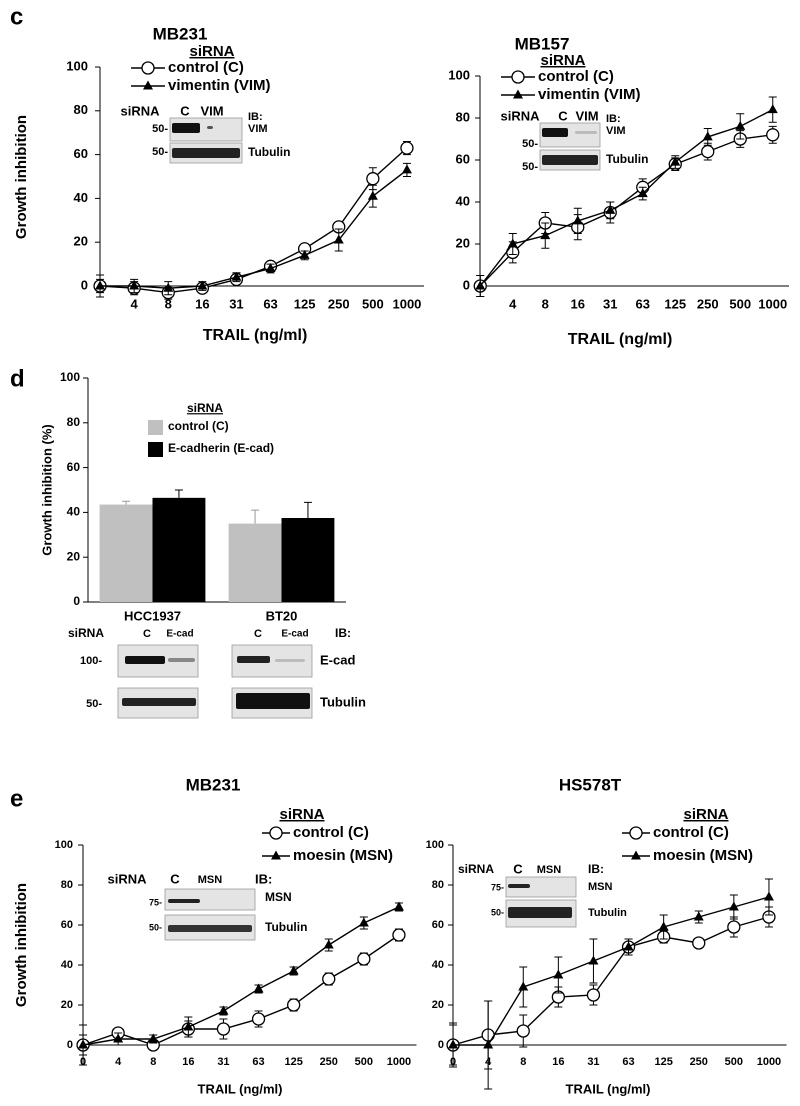 This screenshot has height=1106, width=800. Describe the element at coordinates (254, 220) in the screenshot. I see `series-line` at that location.